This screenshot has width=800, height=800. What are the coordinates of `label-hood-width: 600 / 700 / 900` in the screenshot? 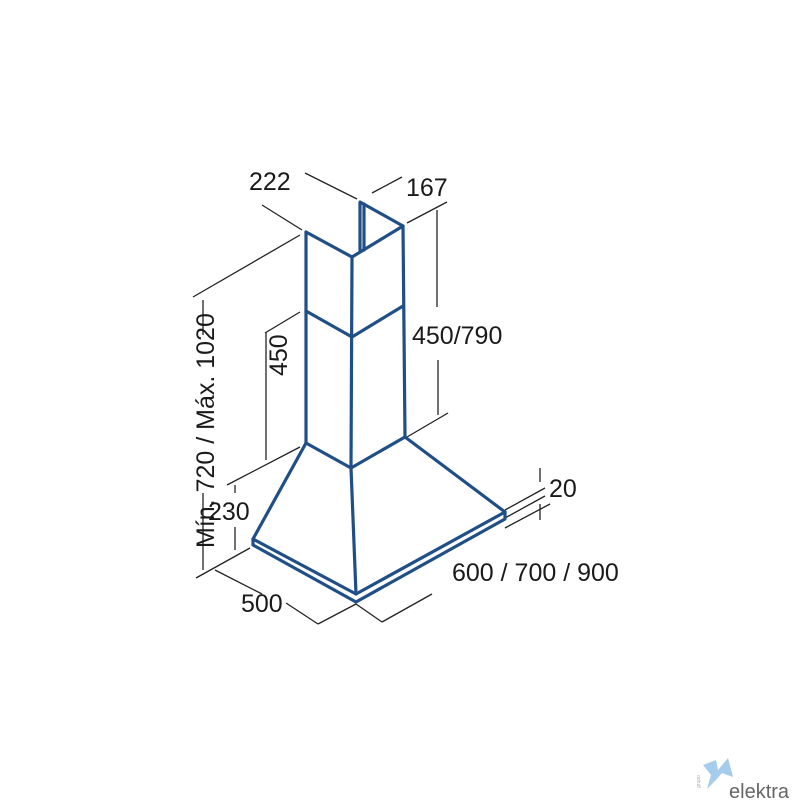 It's located at (535, 573).